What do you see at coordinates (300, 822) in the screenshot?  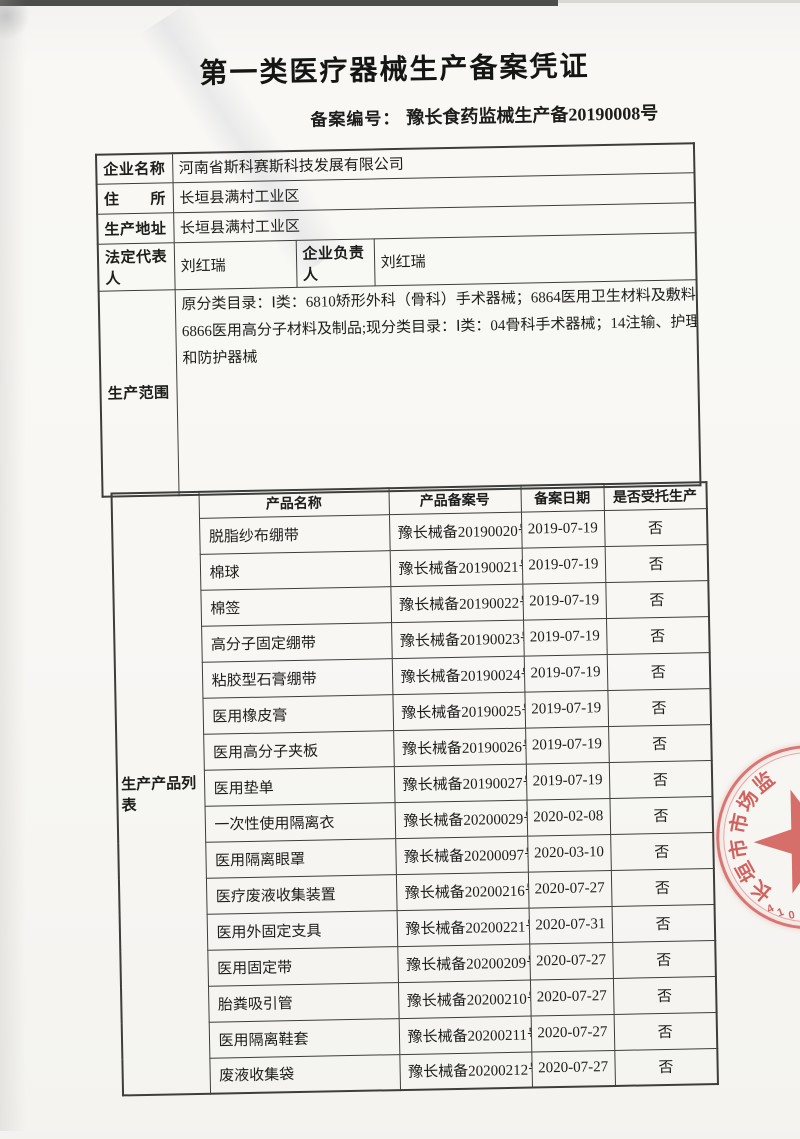 I see `product-name-cell: 一次性使用隔离衣` at bounding box center [300, 822].